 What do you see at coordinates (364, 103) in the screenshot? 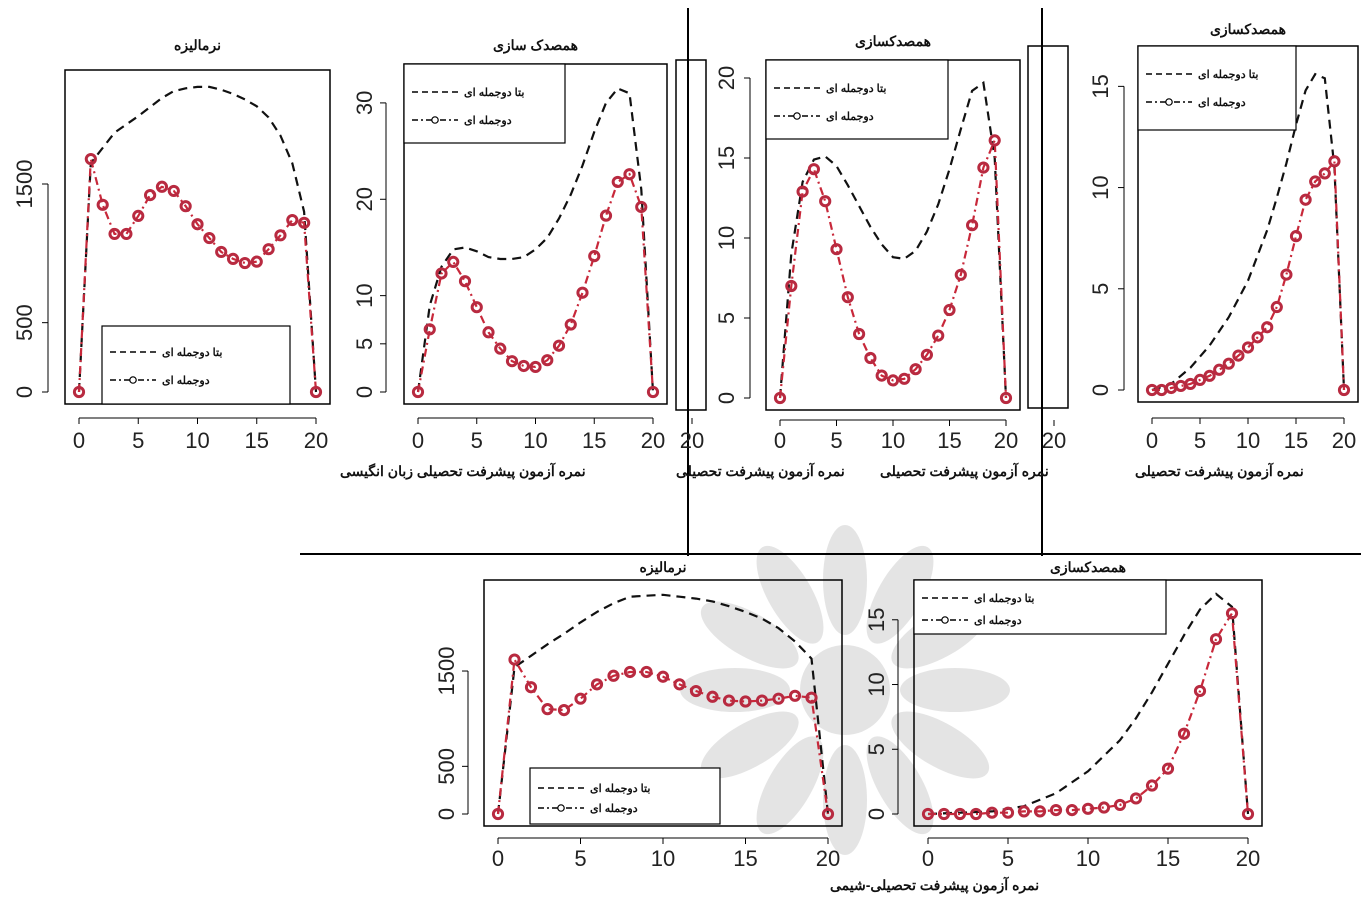
I see `y-tick-label: 30` at bounding box center [364, 103].